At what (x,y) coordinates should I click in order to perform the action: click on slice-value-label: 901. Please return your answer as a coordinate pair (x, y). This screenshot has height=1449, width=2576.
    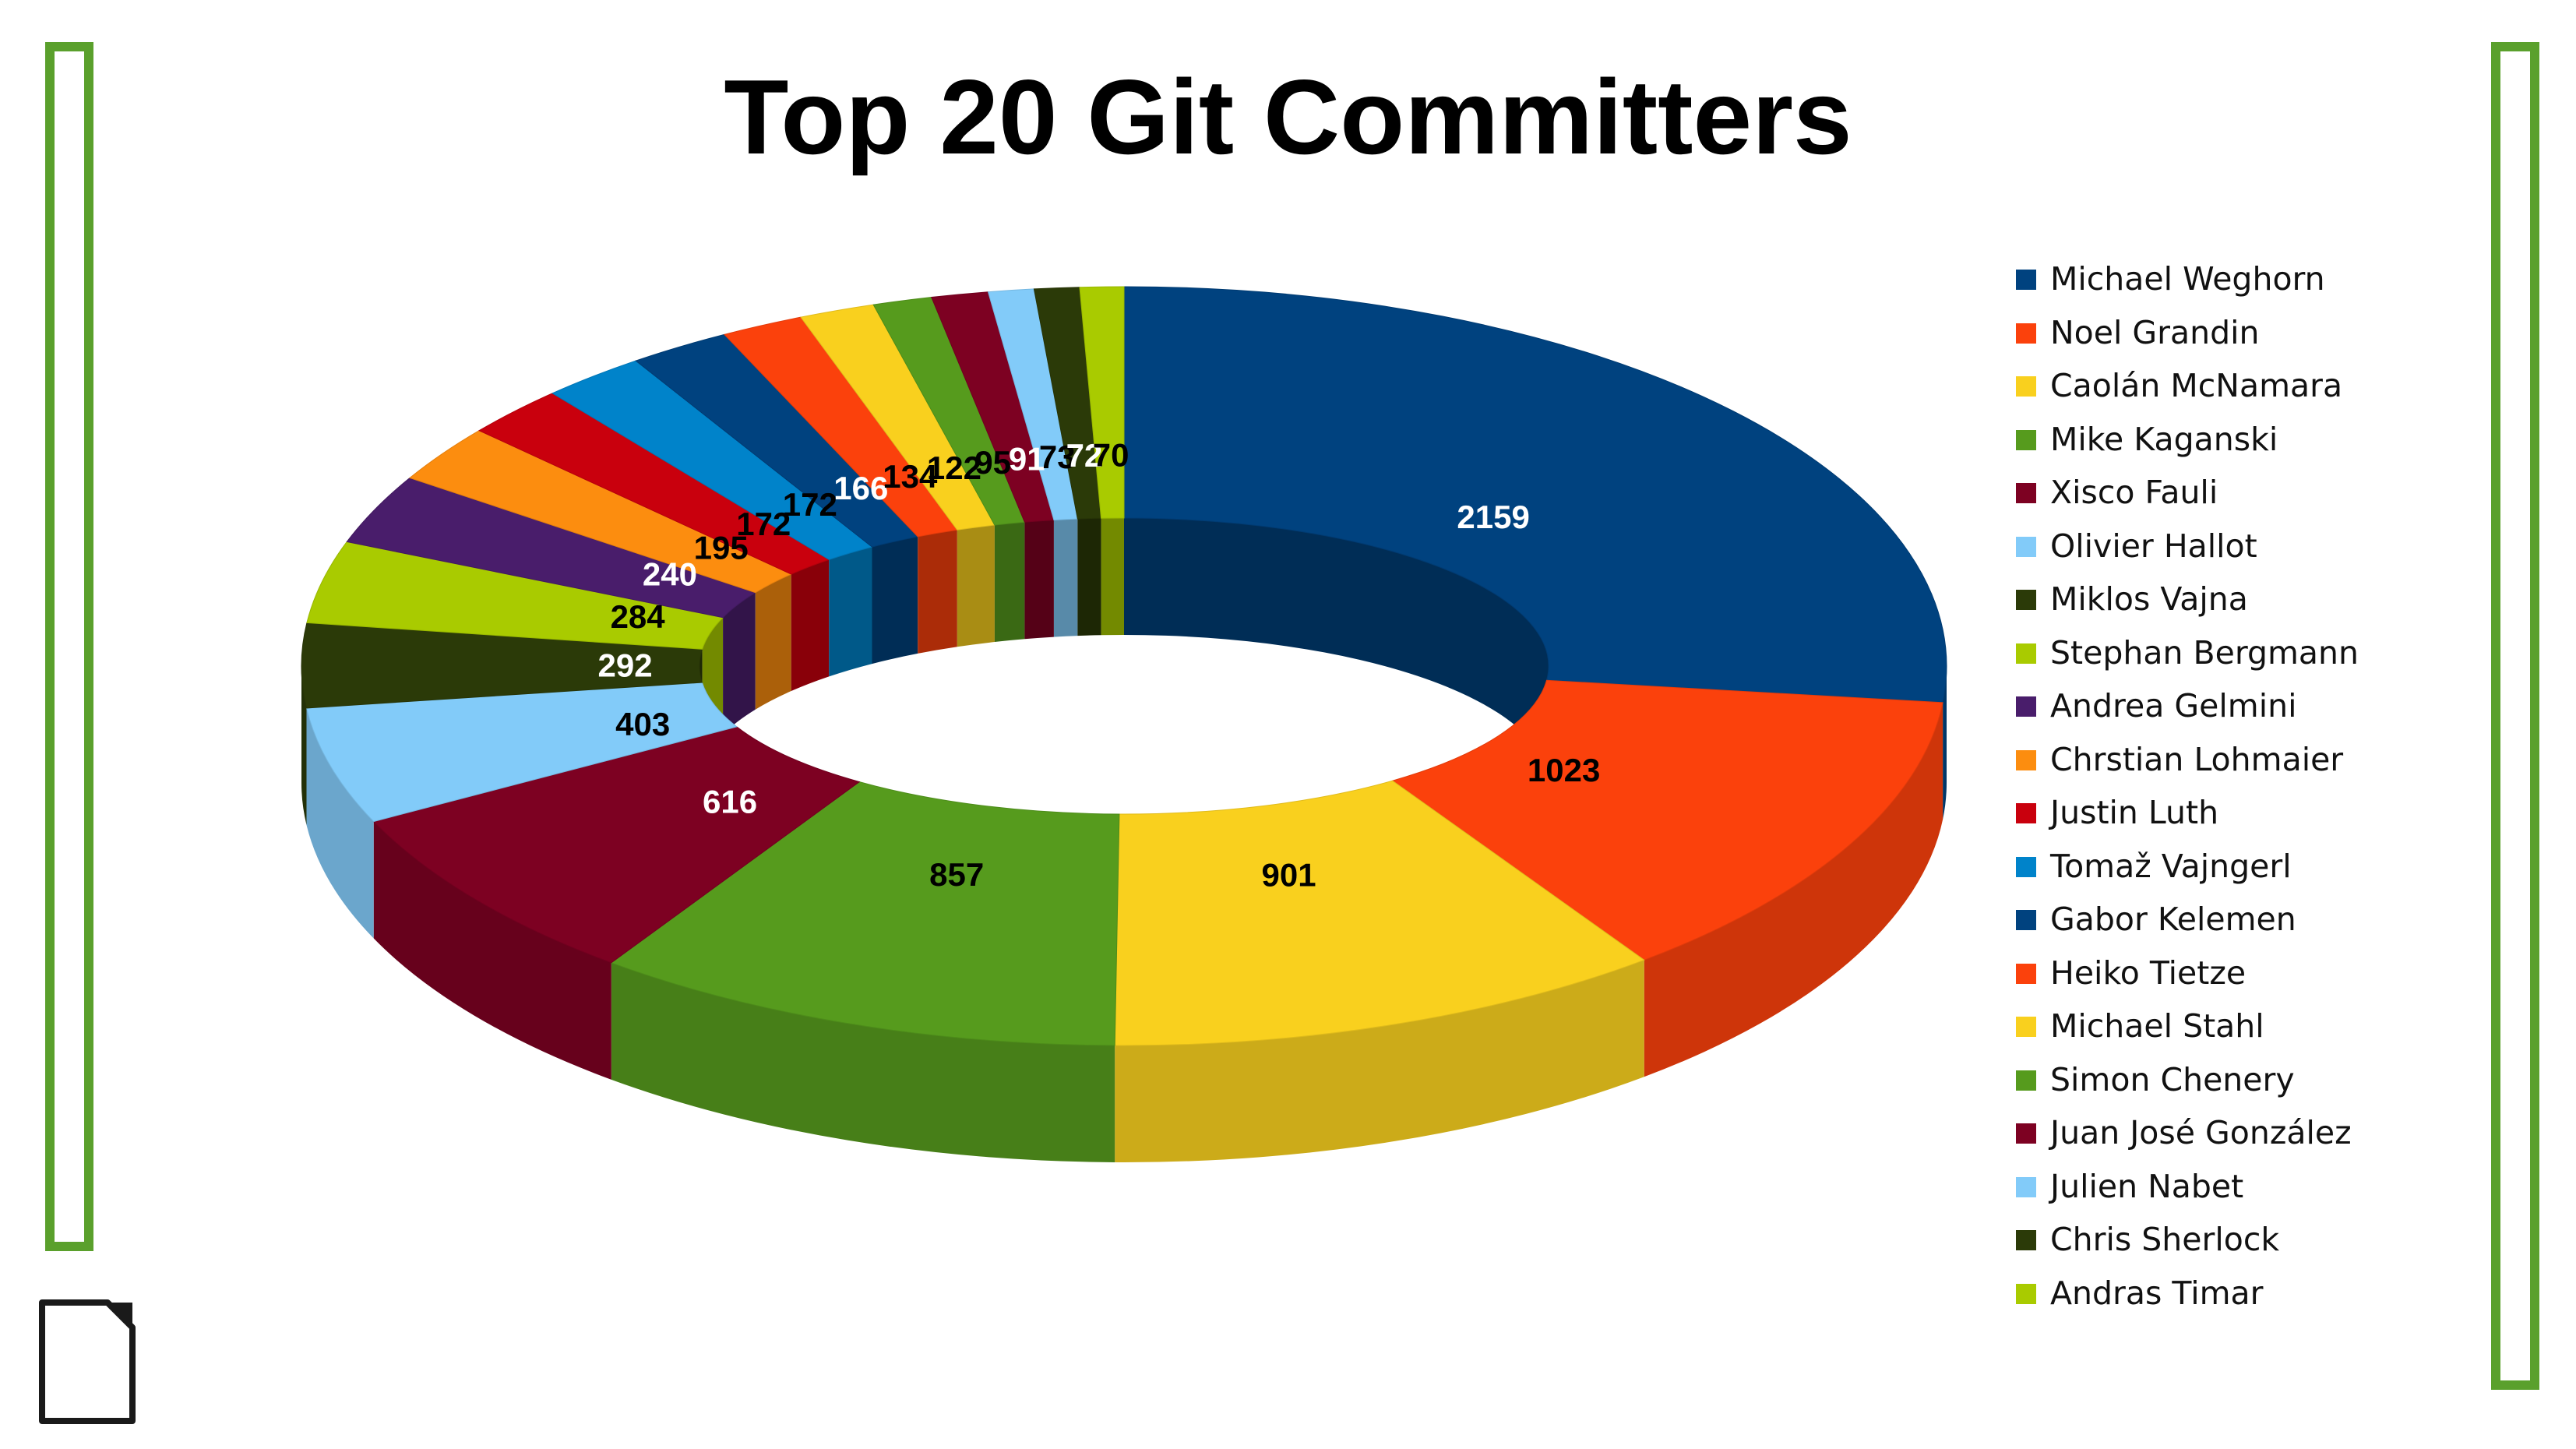
    Looking at the image, I should click on (1289, 874).